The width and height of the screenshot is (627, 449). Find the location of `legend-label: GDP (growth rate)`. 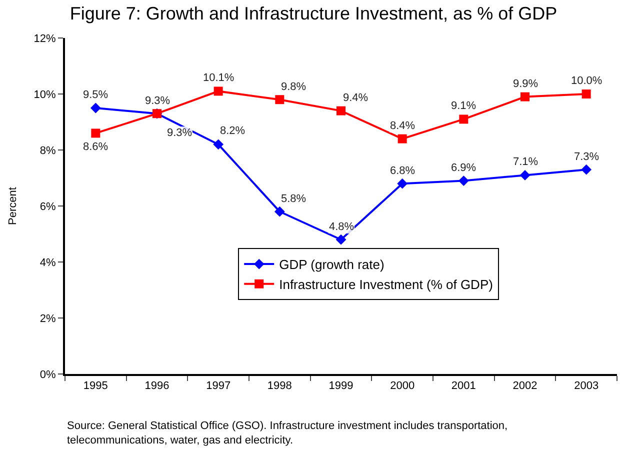

legend-label: GDP (growth rate) is located at coordinates (331, 264).